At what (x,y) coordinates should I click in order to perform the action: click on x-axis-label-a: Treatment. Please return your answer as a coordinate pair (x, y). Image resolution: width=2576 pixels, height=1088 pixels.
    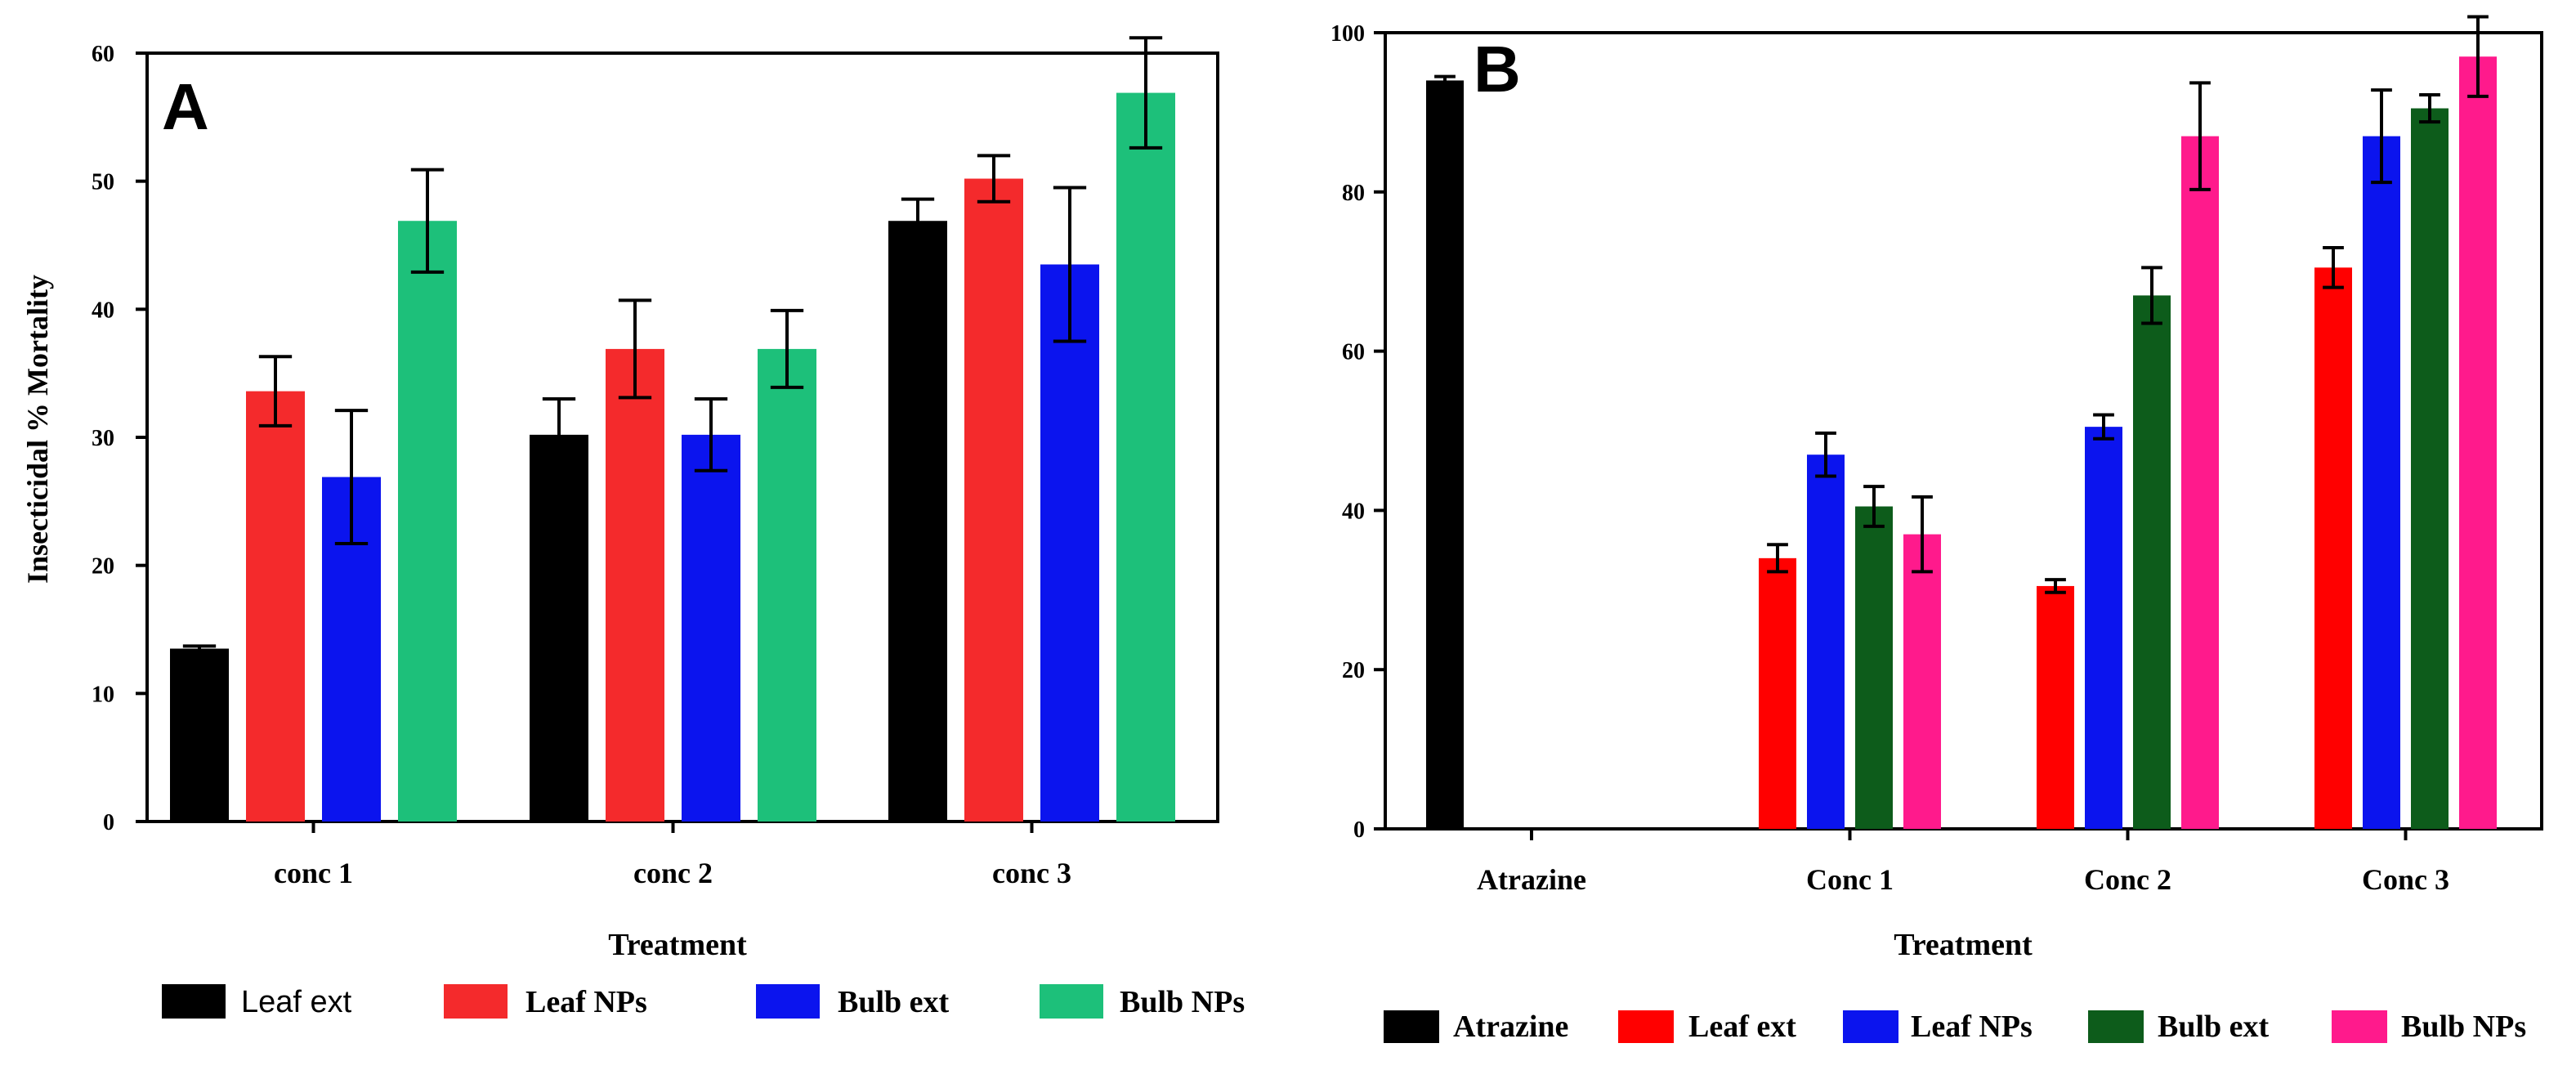
    Looking at the image, I should click on (677, 945).